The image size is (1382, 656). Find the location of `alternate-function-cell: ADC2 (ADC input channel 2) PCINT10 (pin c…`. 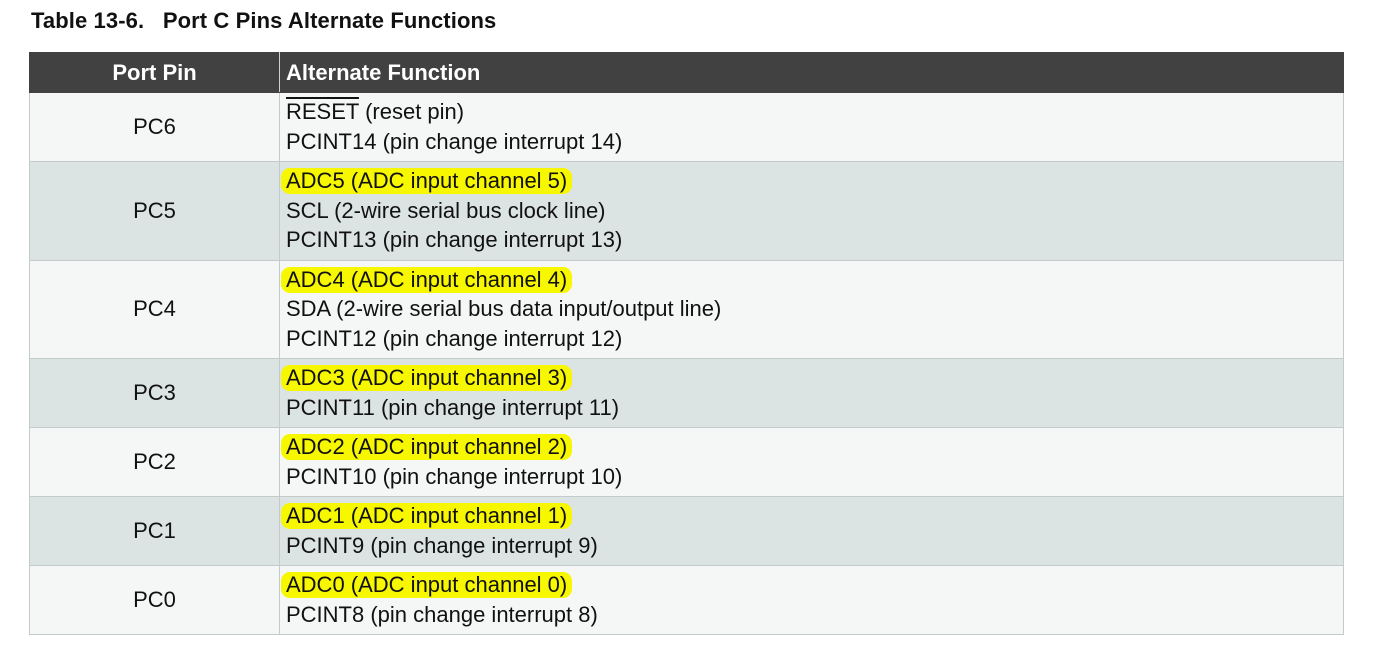

alternate-function-cell: ADC2 (ADC input channel 2) PCINT10 (pin c… is located at coordinates (811, 462).